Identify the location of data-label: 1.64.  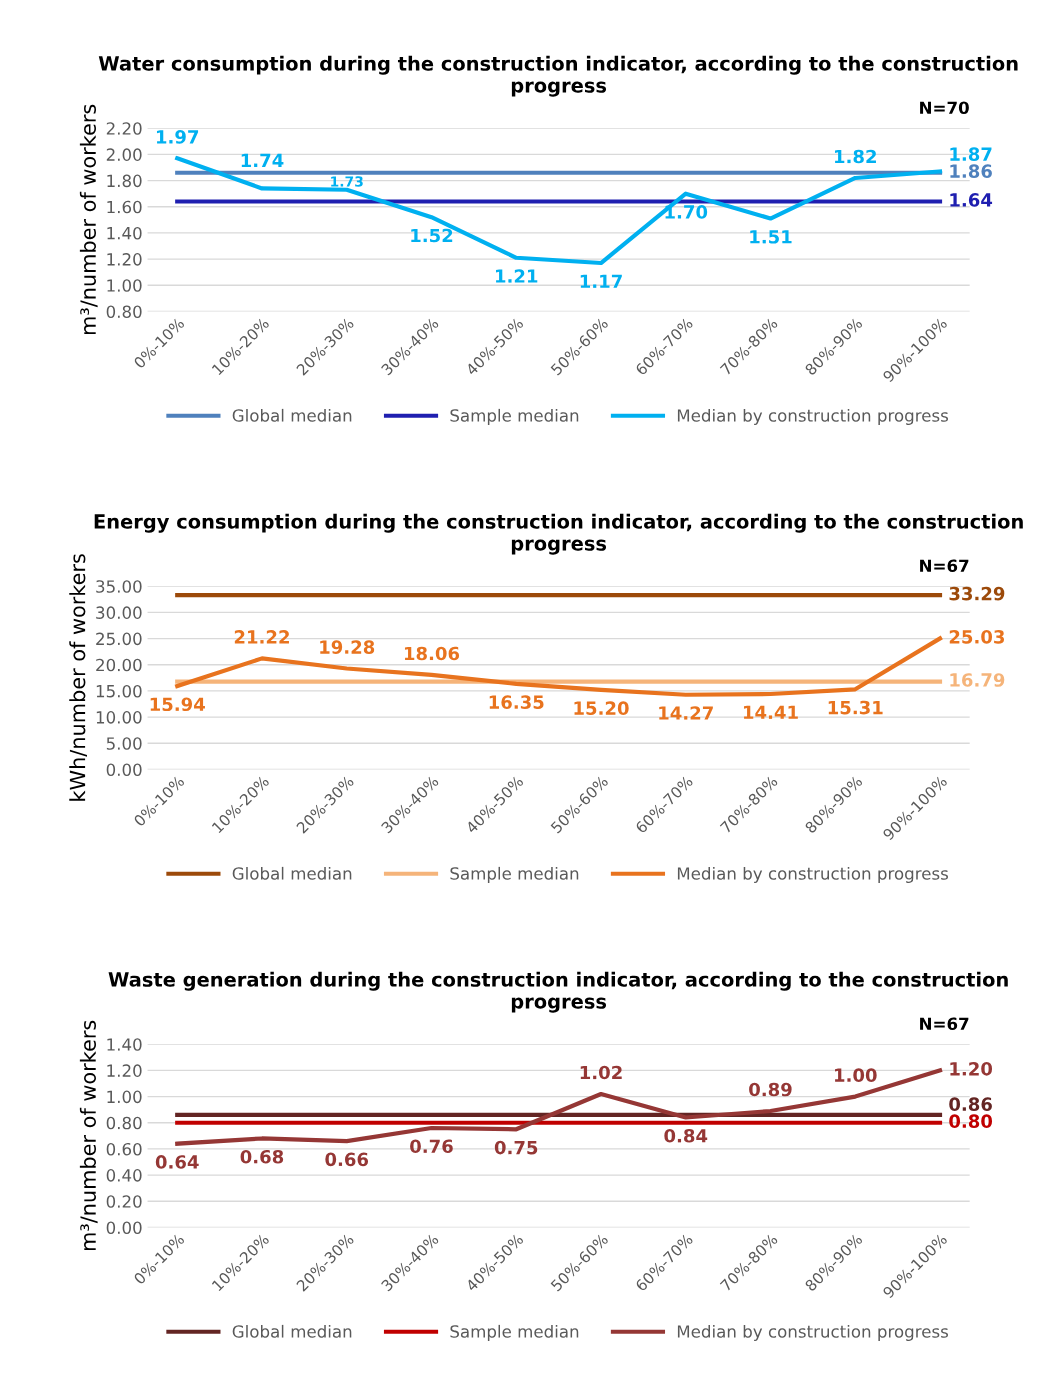
(971, 200).